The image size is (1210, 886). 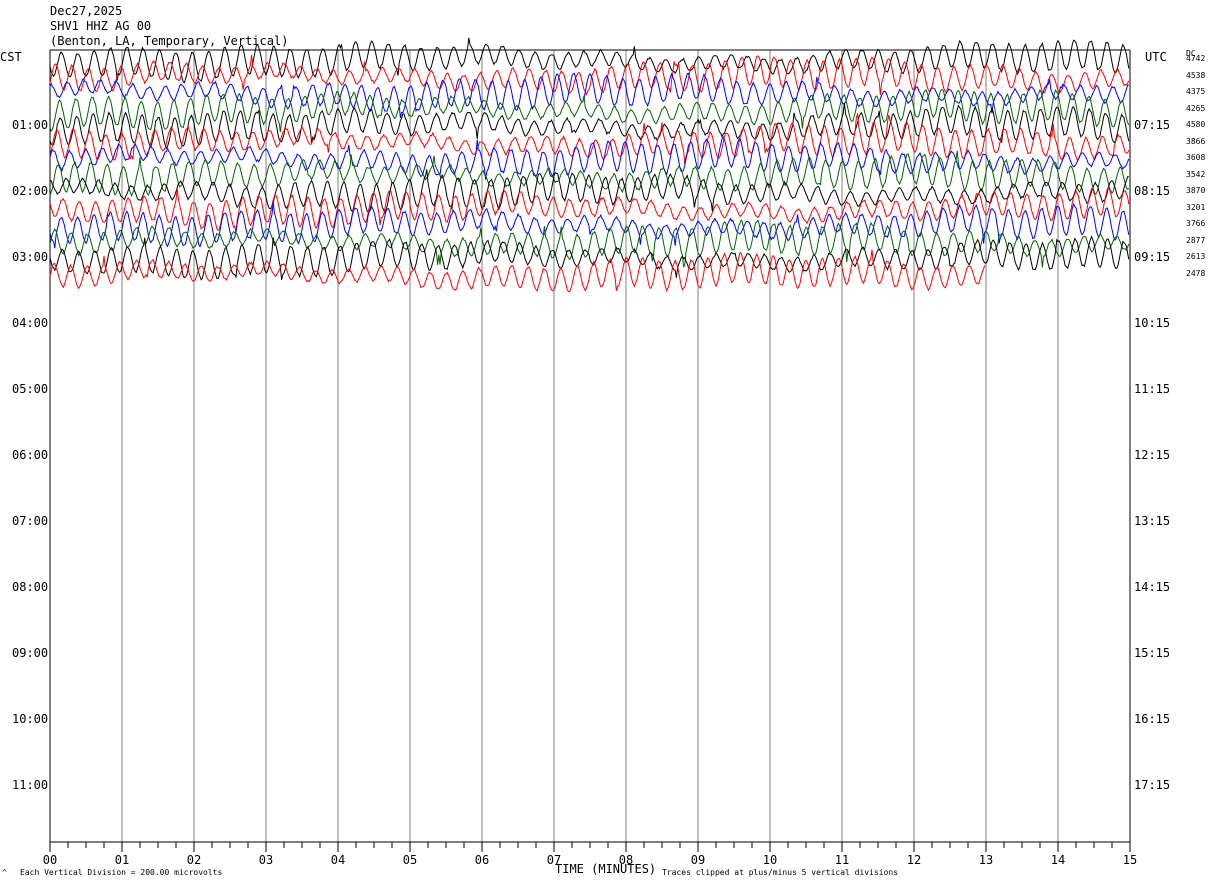 What do you see at coordinates (842, 860) in the screenshot?
I see `x-tick-label: 11` at bounding box center [842, 860].